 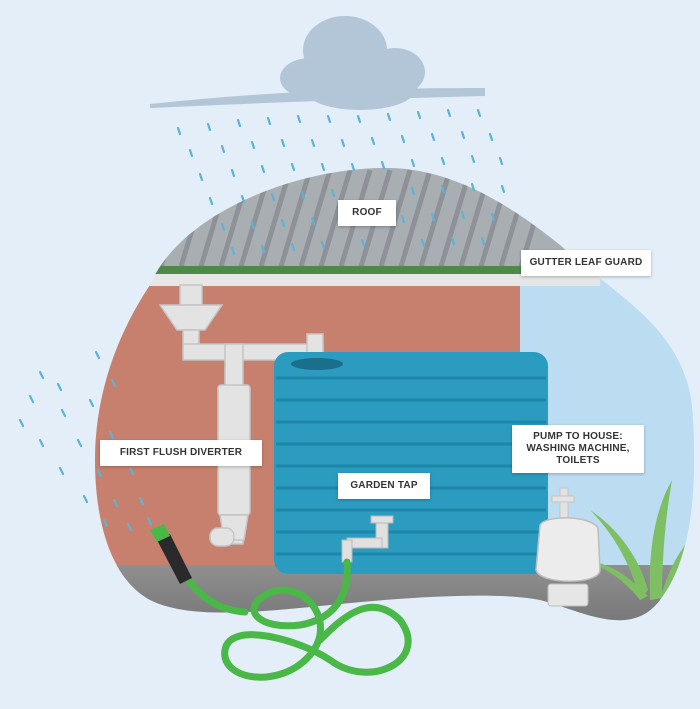 What do you see at coordinates (586, 263) in the screenshot?
I see `label-gutter-leaf-guard: GUTTER LEAF GUARD` at bounding box center [586, 263].